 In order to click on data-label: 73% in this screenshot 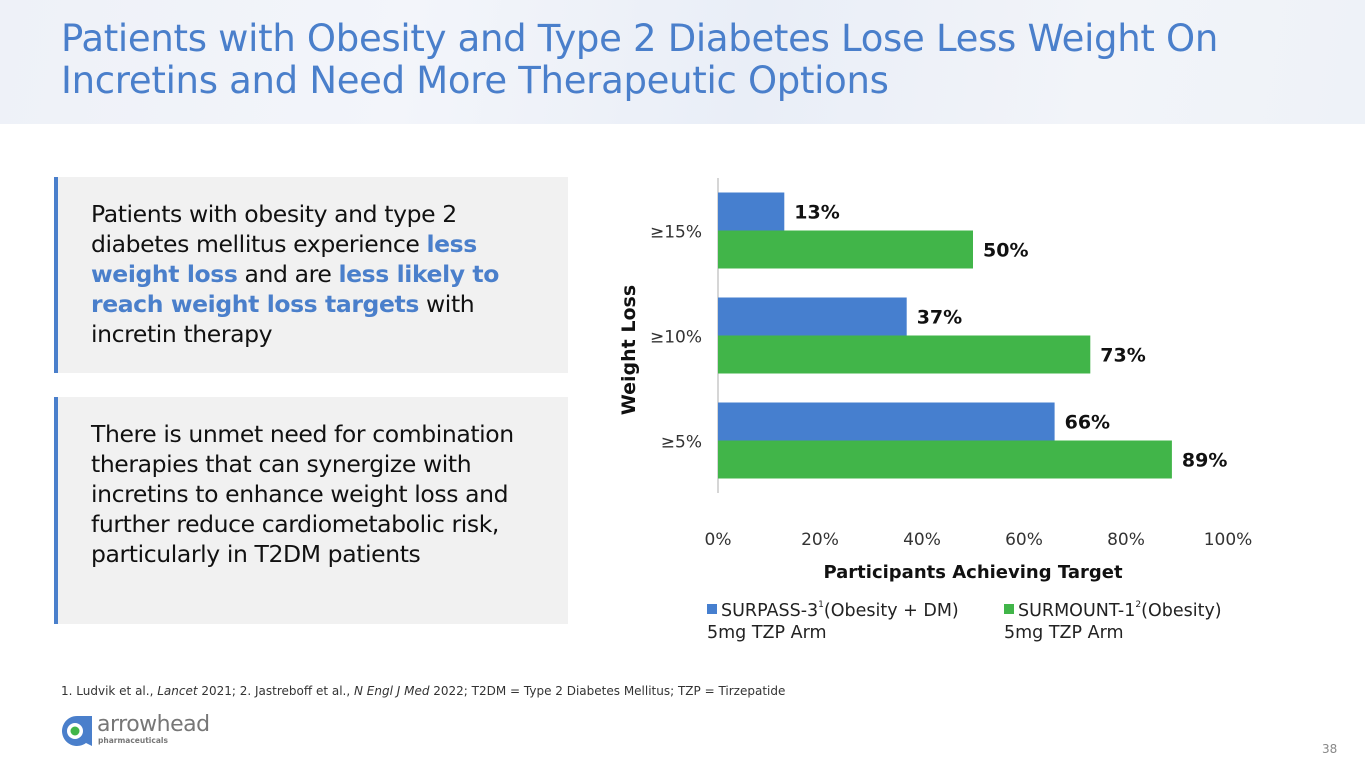, I will do `click(1122, 356)`.